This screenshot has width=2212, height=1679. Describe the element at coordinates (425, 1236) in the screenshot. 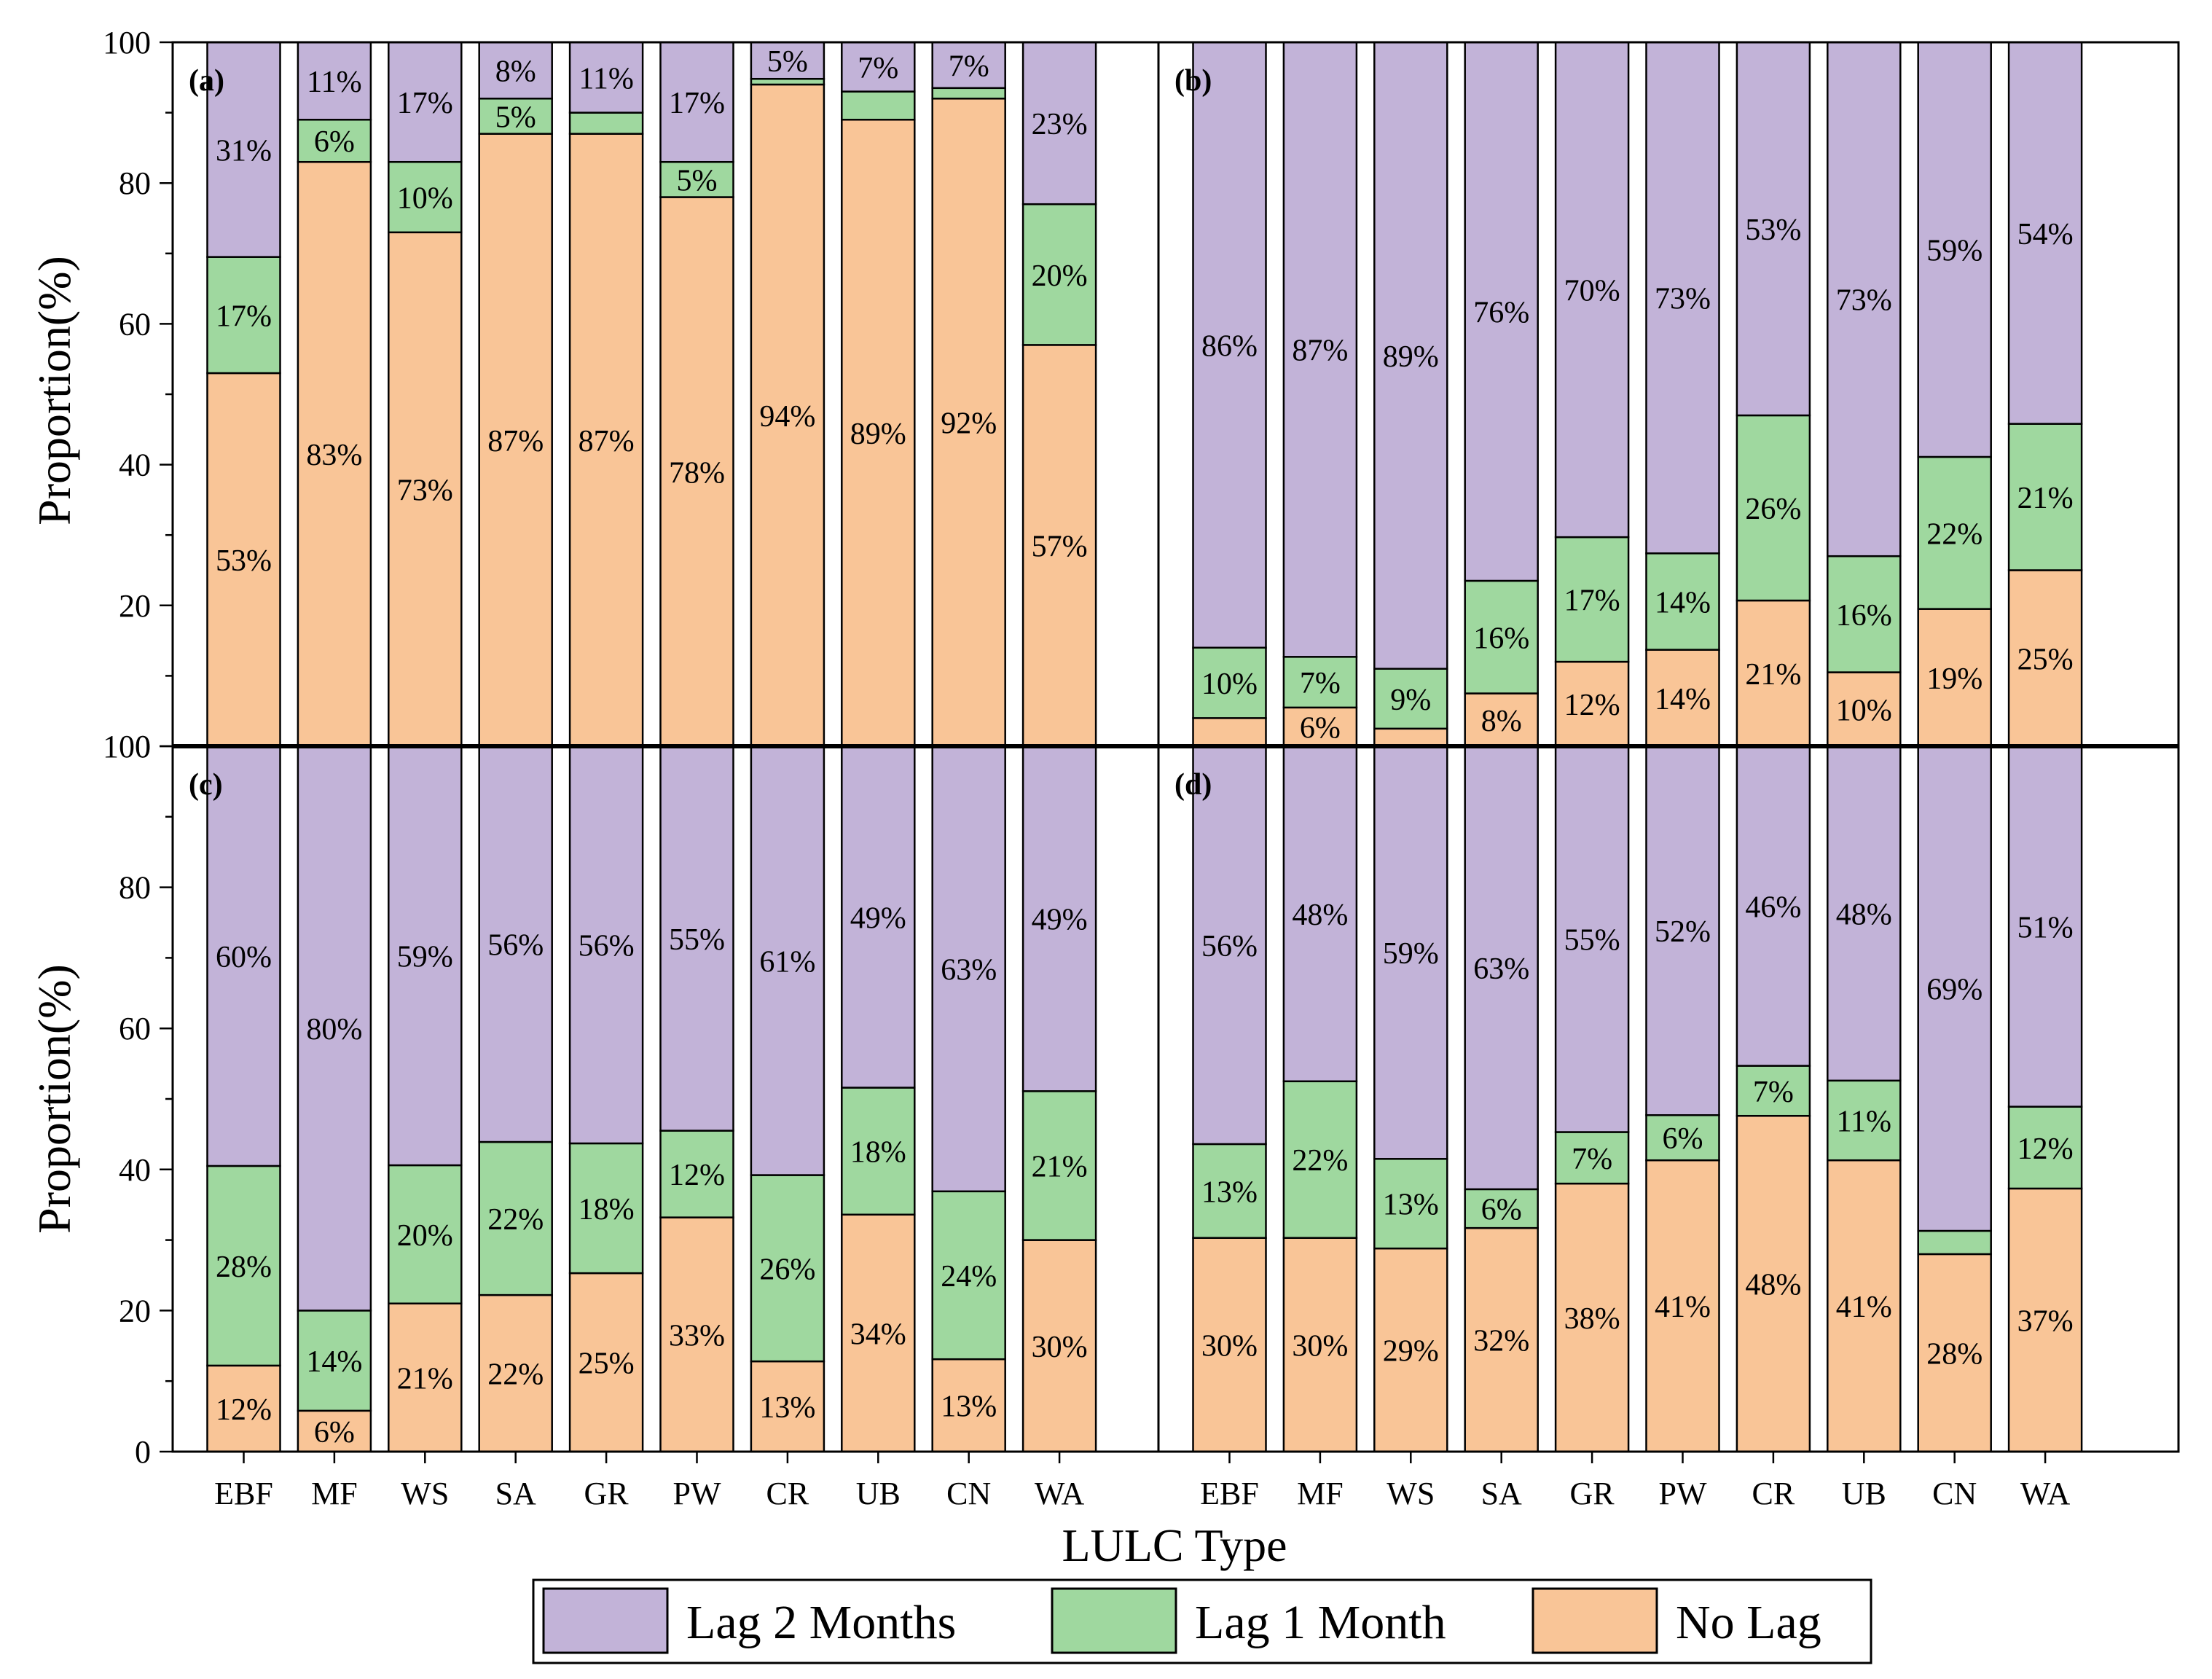

I see `data-label: 20%` at that location.